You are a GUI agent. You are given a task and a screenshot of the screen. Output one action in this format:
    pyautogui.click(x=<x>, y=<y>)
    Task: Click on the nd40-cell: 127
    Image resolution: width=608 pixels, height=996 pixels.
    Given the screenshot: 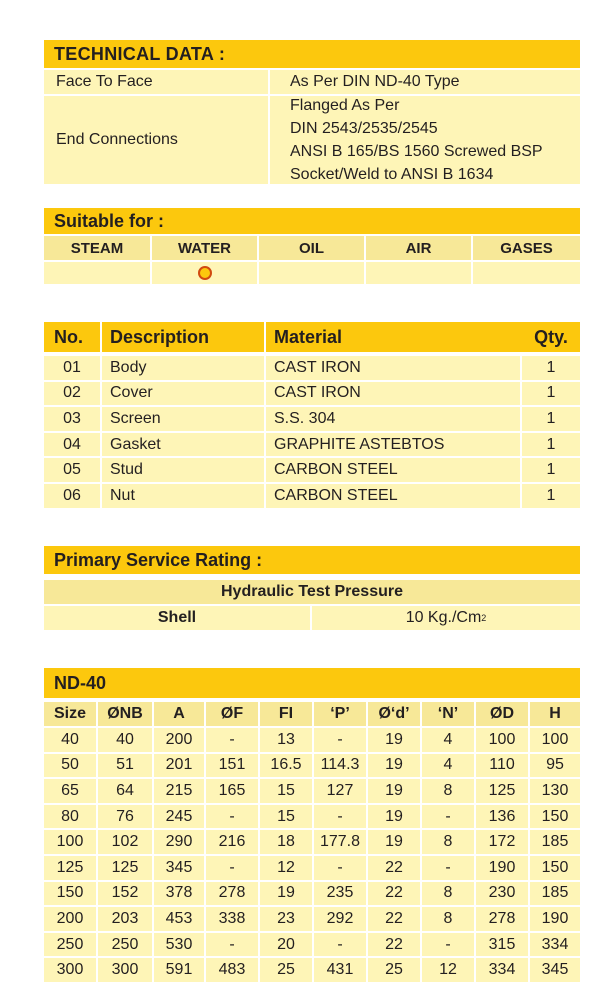 What is the action you would take?
    pyautogui.click(x=340, y=791)
    